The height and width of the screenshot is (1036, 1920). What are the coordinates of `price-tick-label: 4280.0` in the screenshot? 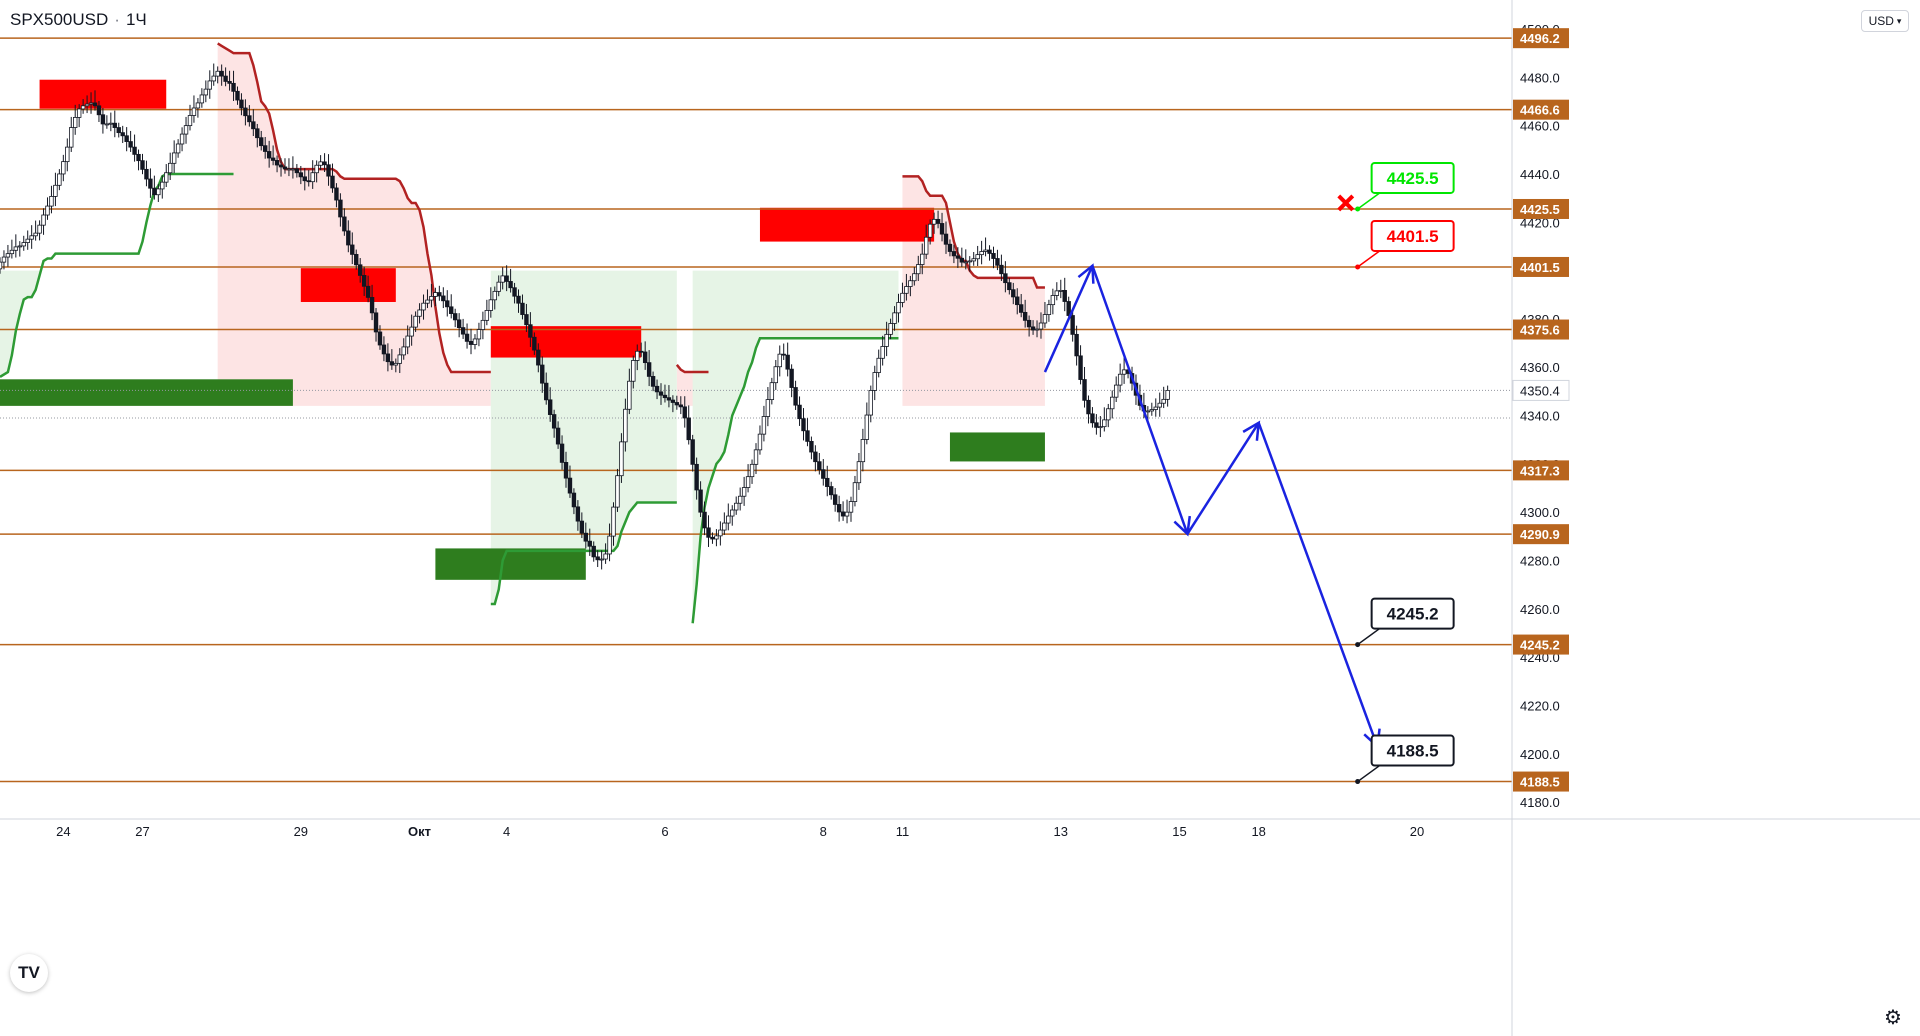 It's located at (1540, 560).